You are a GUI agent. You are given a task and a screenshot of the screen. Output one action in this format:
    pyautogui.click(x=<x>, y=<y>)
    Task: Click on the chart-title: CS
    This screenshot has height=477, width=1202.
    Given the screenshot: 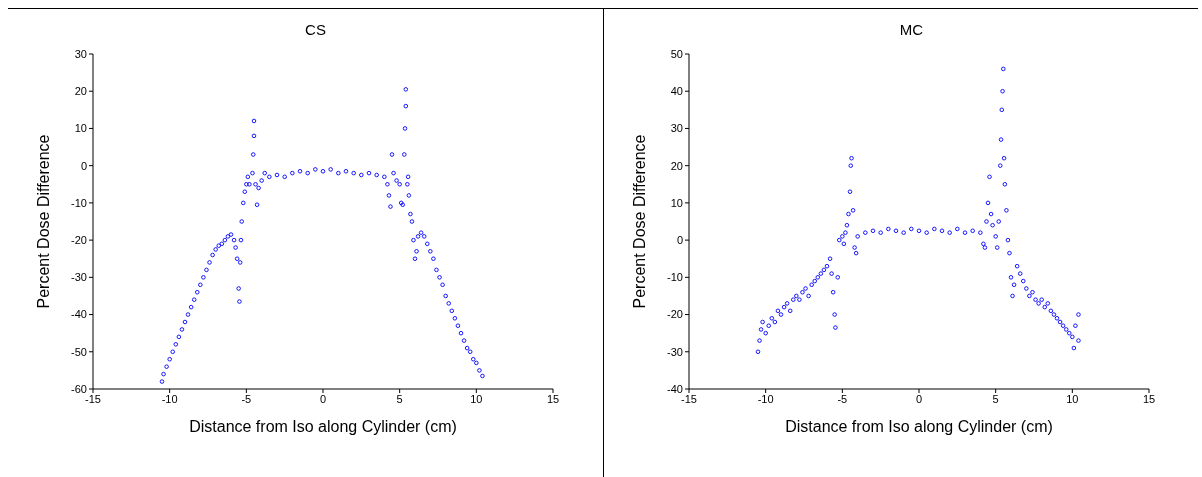 What is the action you would take?
    pyautogui.click(x=315, y=29)
    